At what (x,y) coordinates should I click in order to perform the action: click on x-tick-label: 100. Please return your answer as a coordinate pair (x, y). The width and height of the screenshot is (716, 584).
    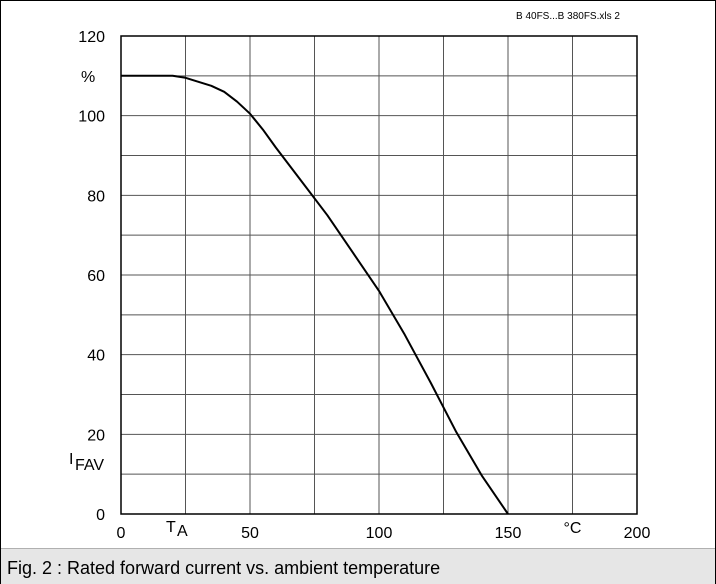
    Looking at the image, I should click on (379, 533).